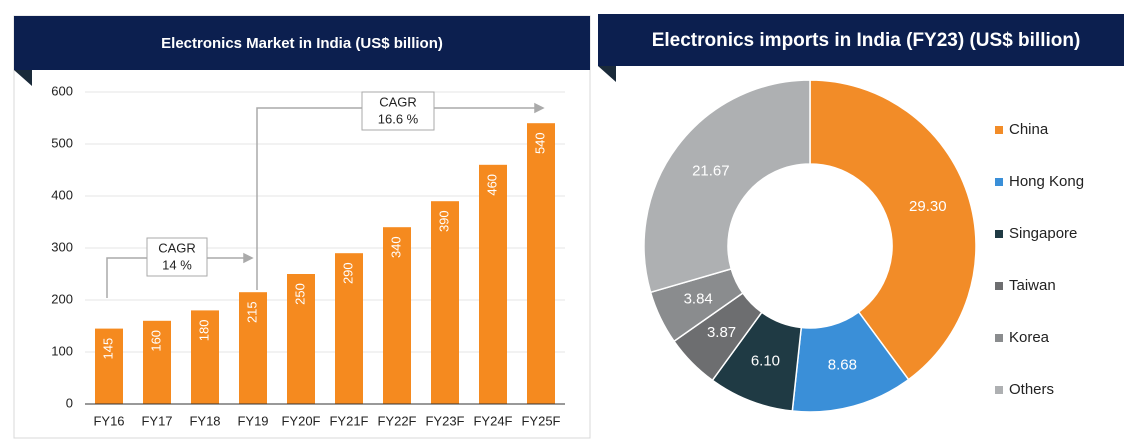  What do you see at coordinates (1046, 181) in the screenshot?
I see `legend-label: Hong Kong` at bounding box center [1046, 181].